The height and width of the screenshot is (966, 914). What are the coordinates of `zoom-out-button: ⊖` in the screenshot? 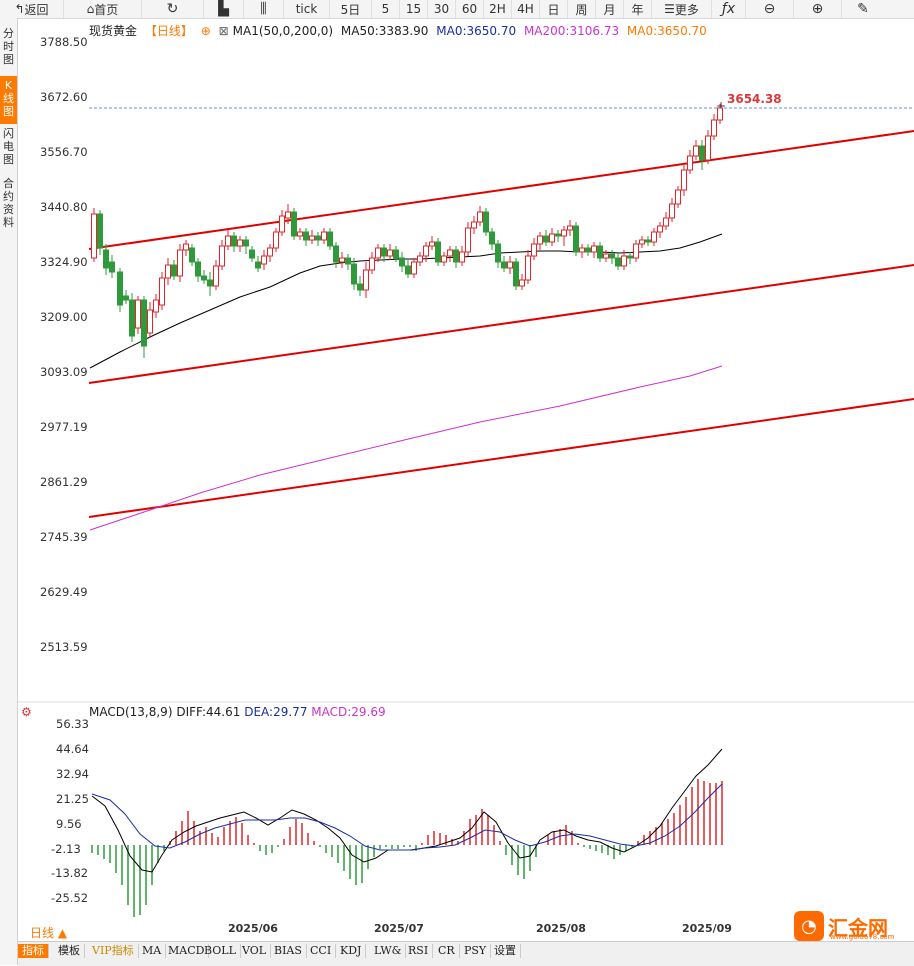 It's located at (770, 9).